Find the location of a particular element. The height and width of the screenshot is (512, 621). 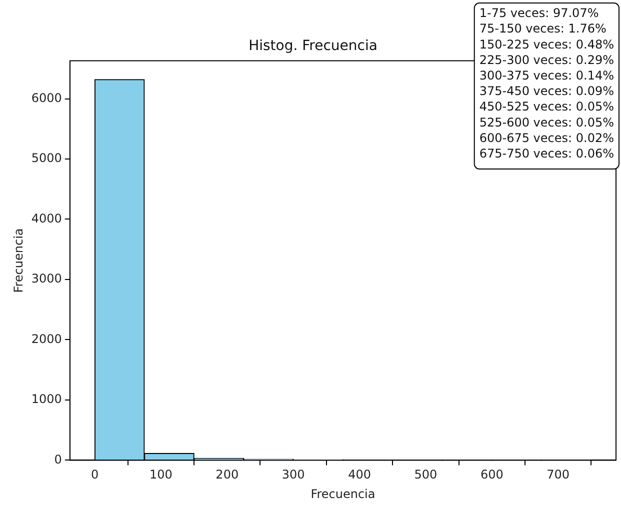

chart-title: Histog. Frecuencia is located at coordinates (313, 46).